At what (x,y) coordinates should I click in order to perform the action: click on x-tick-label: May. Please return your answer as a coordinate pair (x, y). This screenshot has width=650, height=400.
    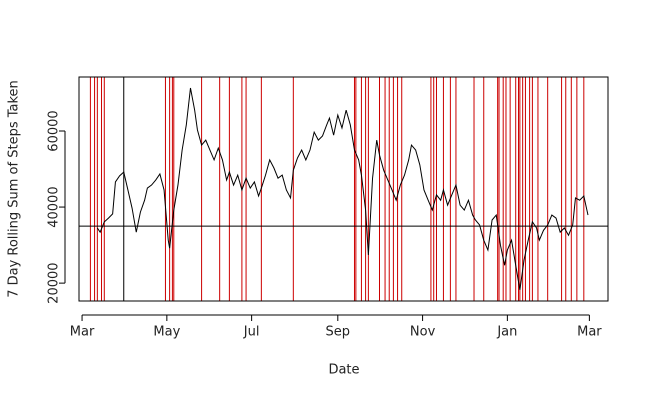
    Looking at the image, I should click on (166, 332).